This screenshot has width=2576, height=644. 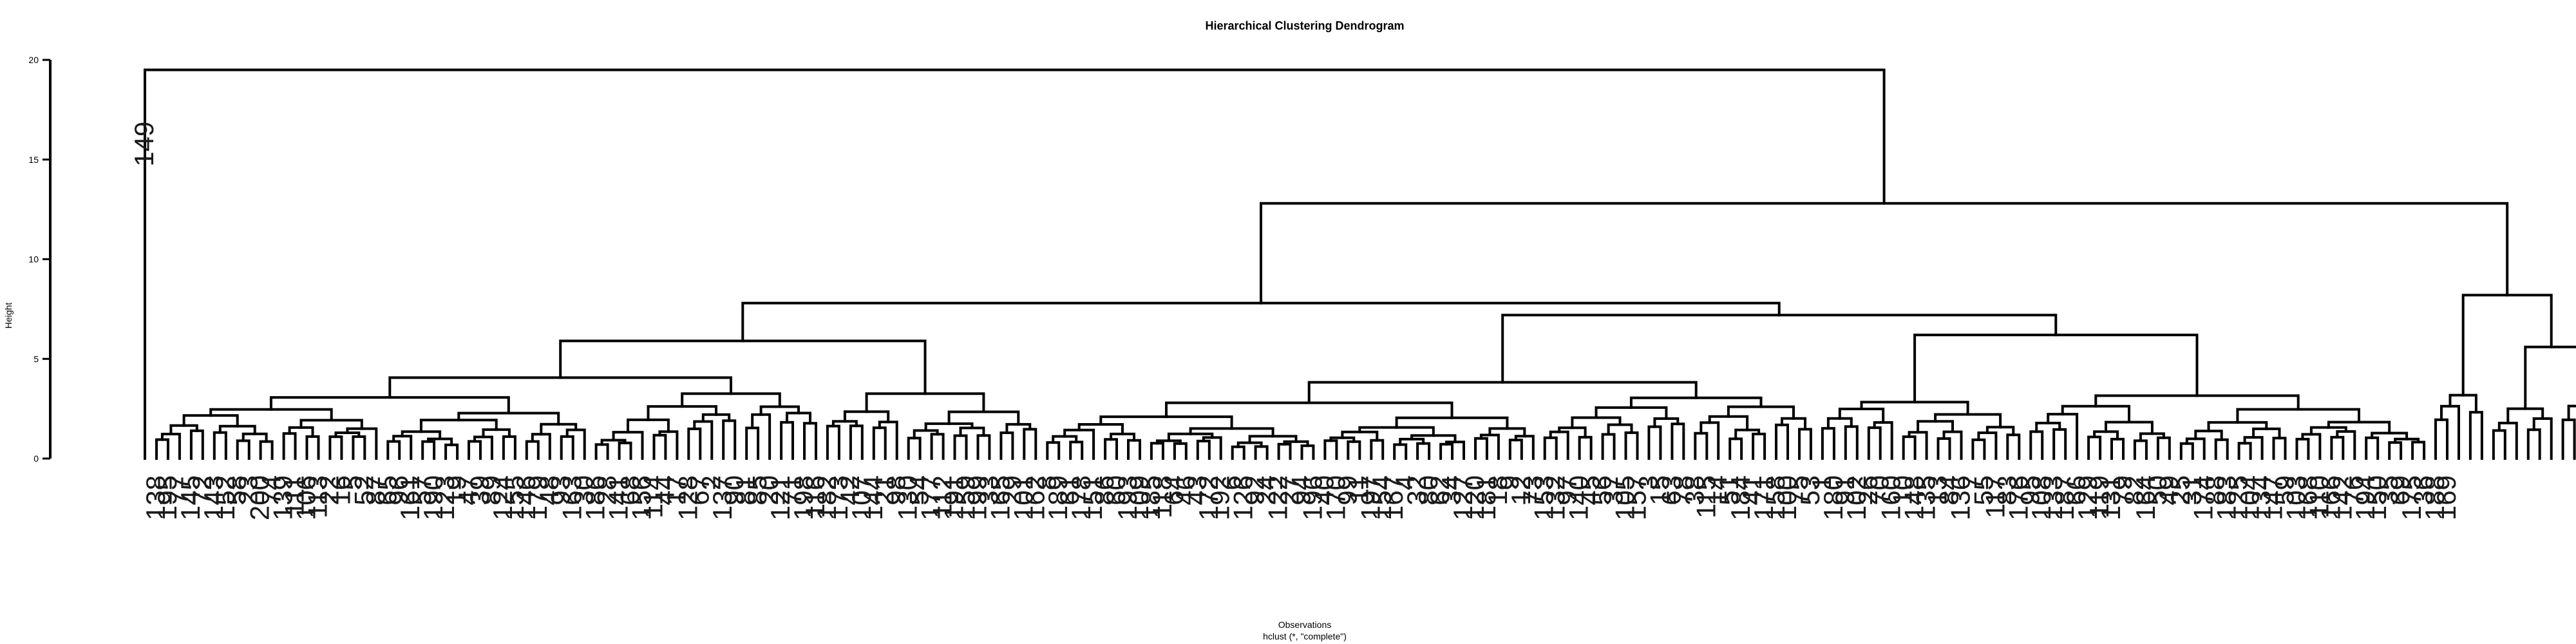 I want to click on leaf-label: 47, so click(x=468, y=491).